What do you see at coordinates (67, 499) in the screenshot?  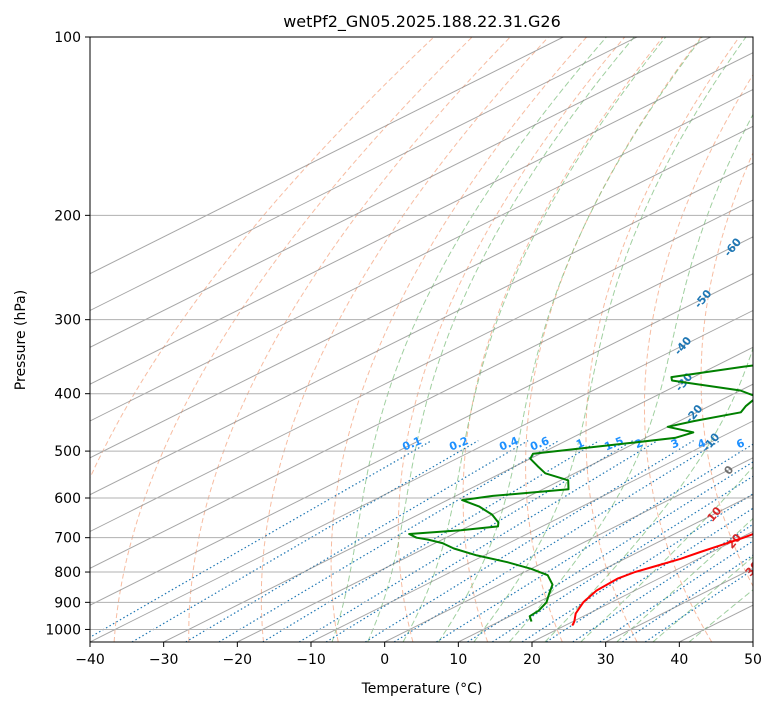 I see `y-tick-label: 600` at bounding box center [67, 499].